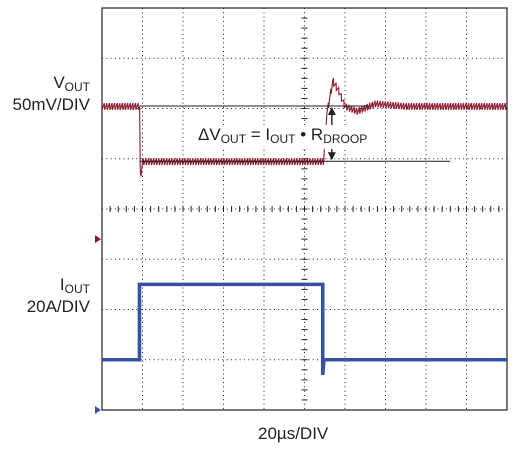 This screenshot has height=450, width=517. Describe the element at coordinates (48, 287) in the screenshot. I see `iout-channel-label: IOUT` at that location.